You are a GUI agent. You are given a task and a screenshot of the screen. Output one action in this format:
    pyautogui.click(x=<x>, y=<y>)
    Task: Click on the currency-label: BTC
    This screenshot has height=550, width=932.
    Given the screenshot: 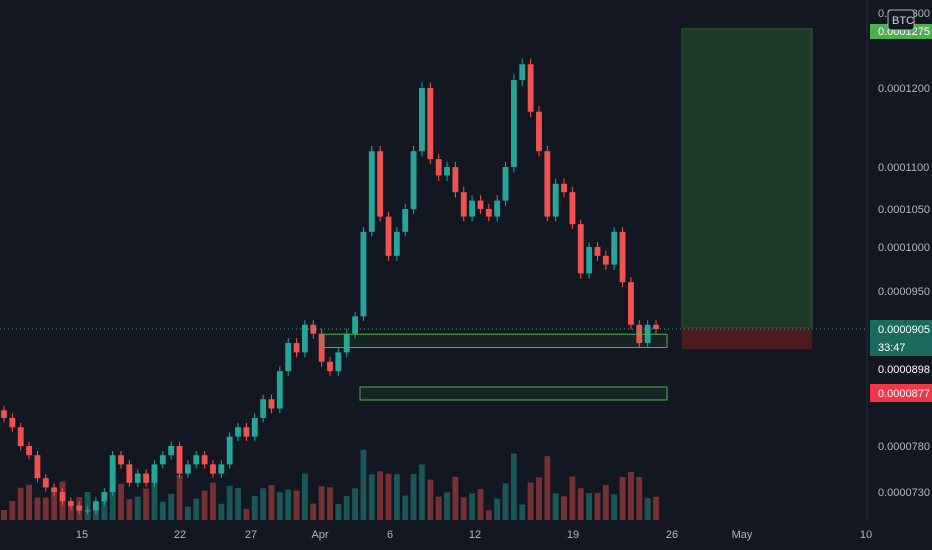 What is the action you would take?
    pyautogui.click(x=903, y=21)
    